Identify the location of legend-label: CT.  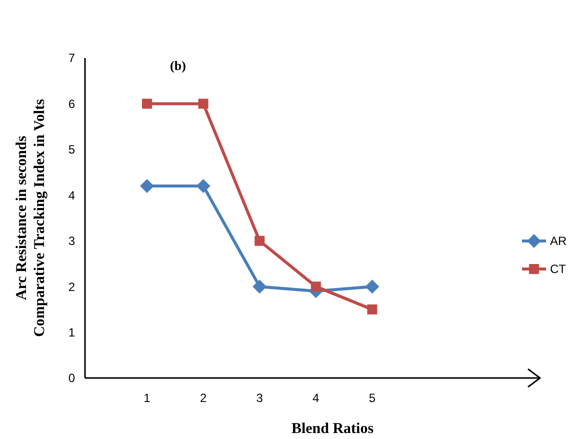
(558, 269).